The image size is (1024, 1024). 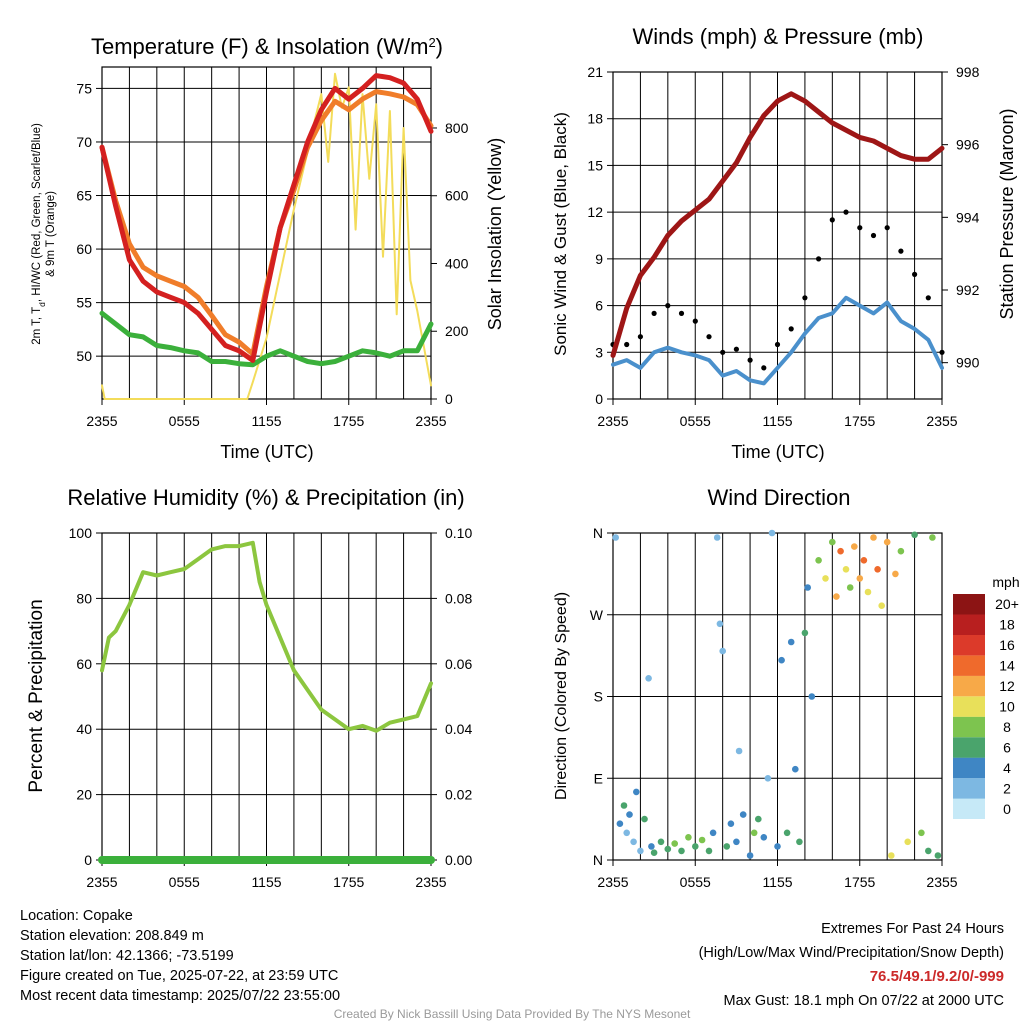 I want to click on rh-ytick-label: 0, so click(x=88, y=860).